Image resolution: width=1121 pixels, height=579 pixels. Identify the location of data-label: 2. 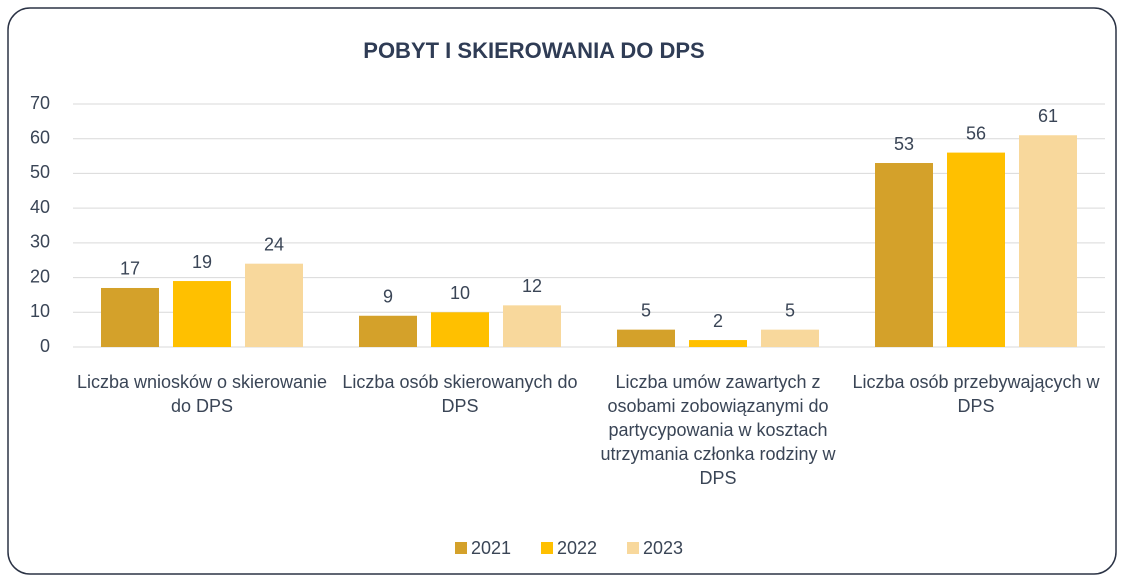
(718, 321).